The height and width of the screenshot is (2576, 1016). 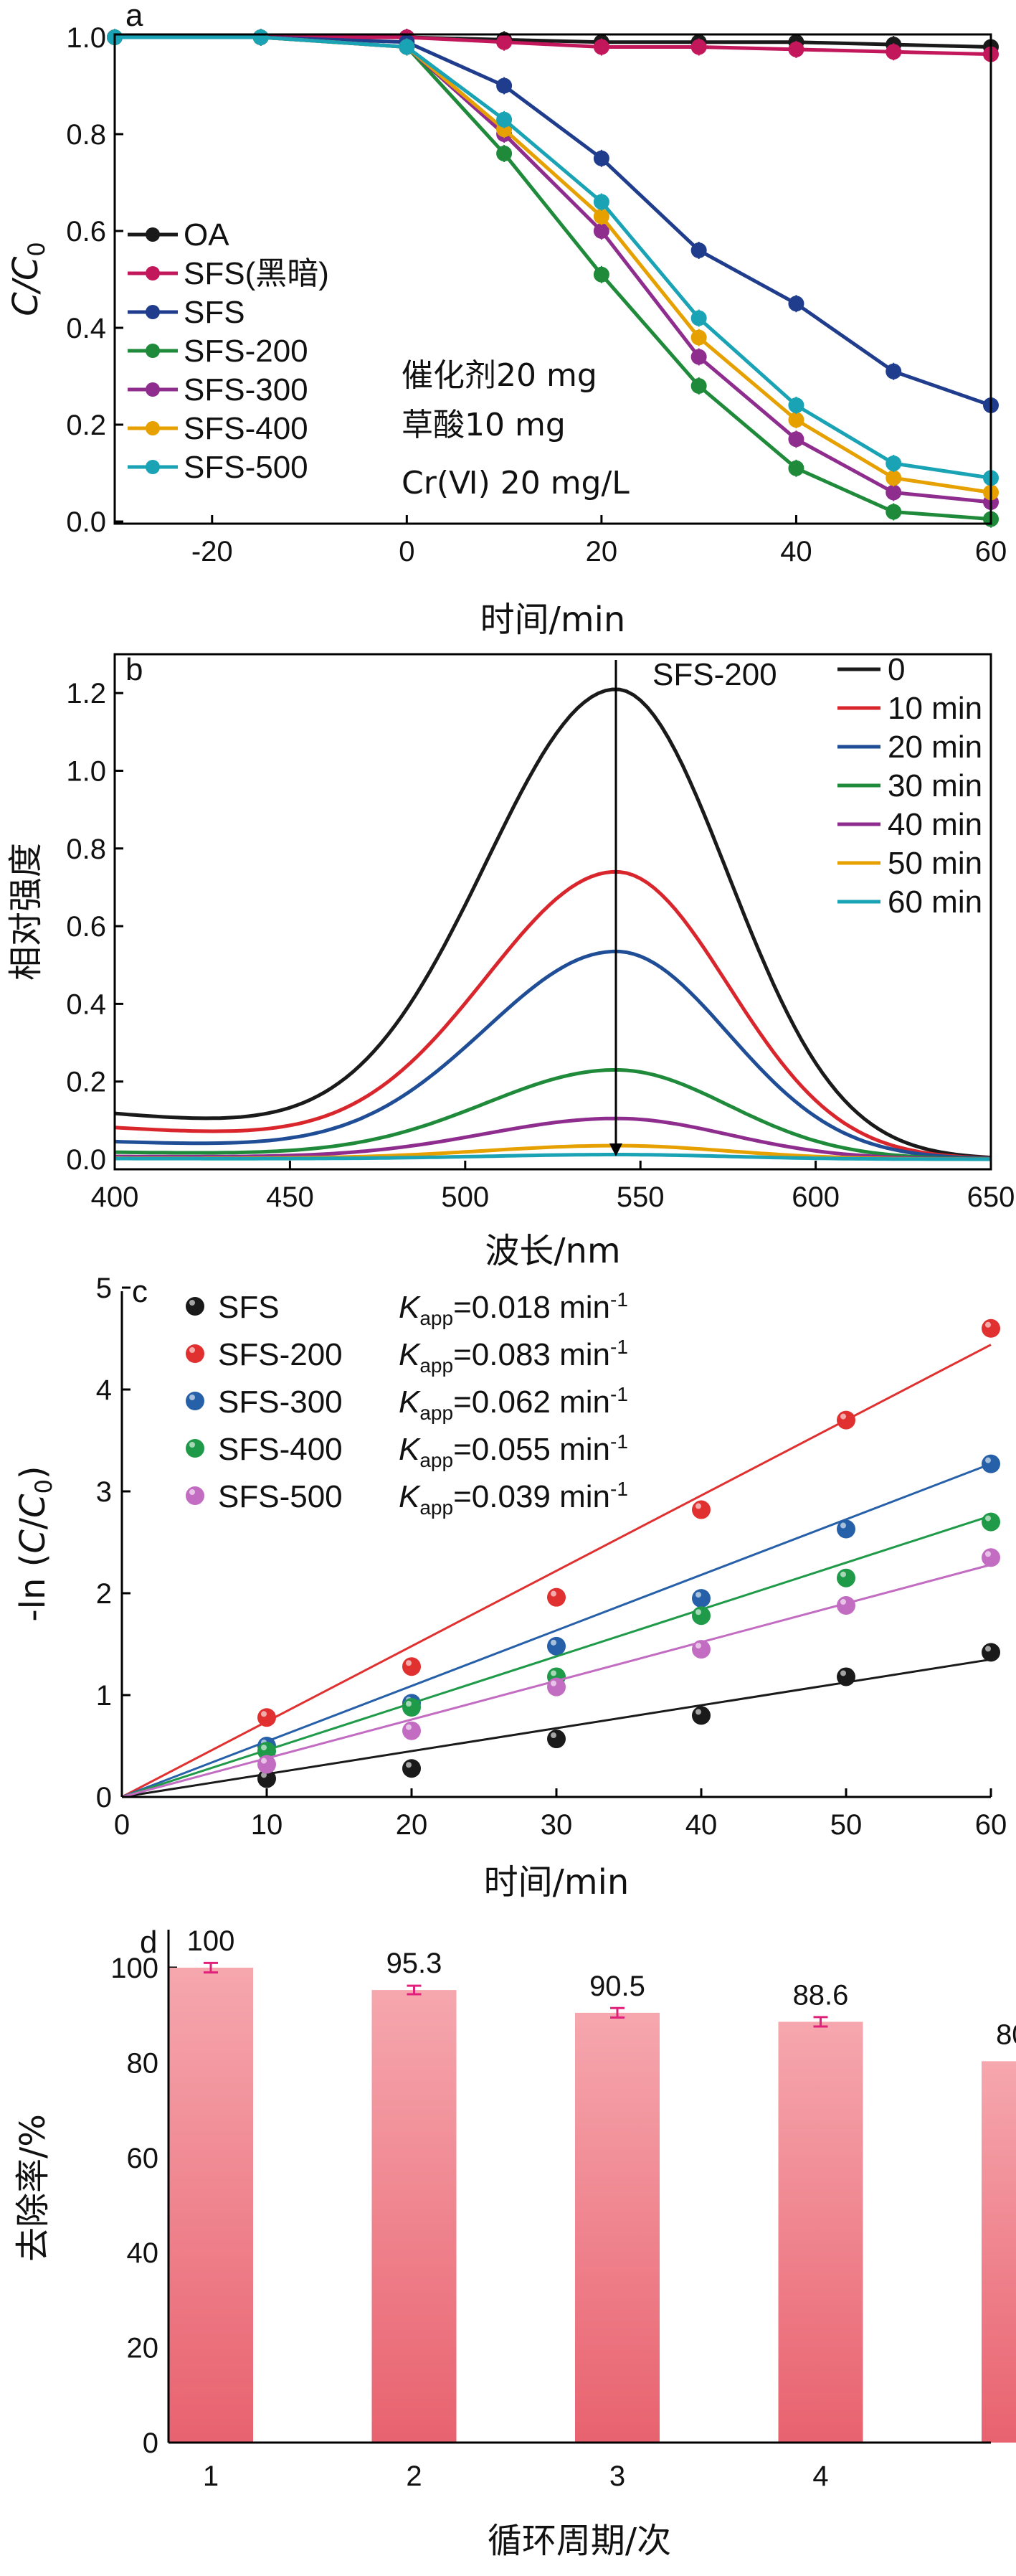 What do you see at coordinates (531, 1402) in the screenshot?
I see `kapp-value: =0.062 min` at bounding box center [531, 1402].